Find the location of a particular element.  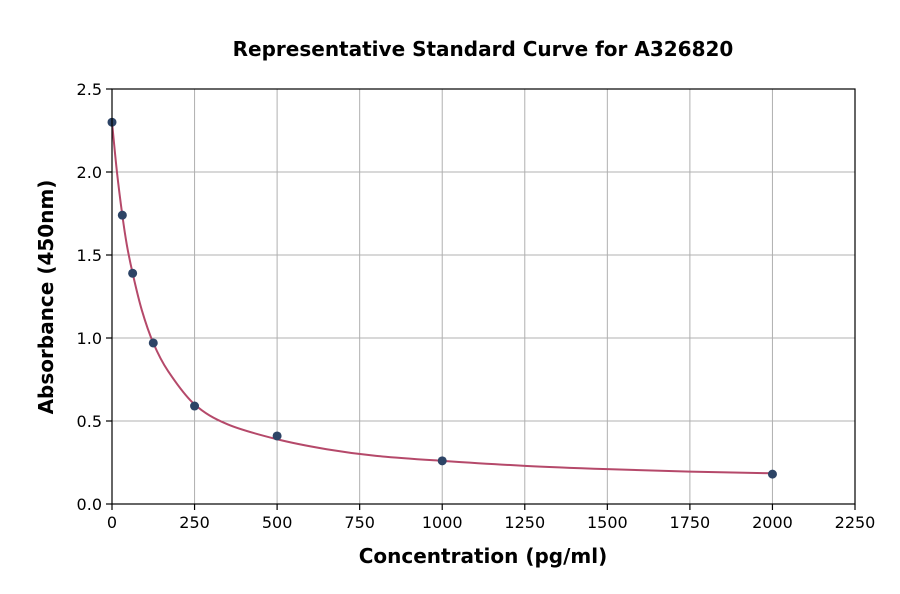

y-tick-label: 2.5 is located at coordinates (89, 89).